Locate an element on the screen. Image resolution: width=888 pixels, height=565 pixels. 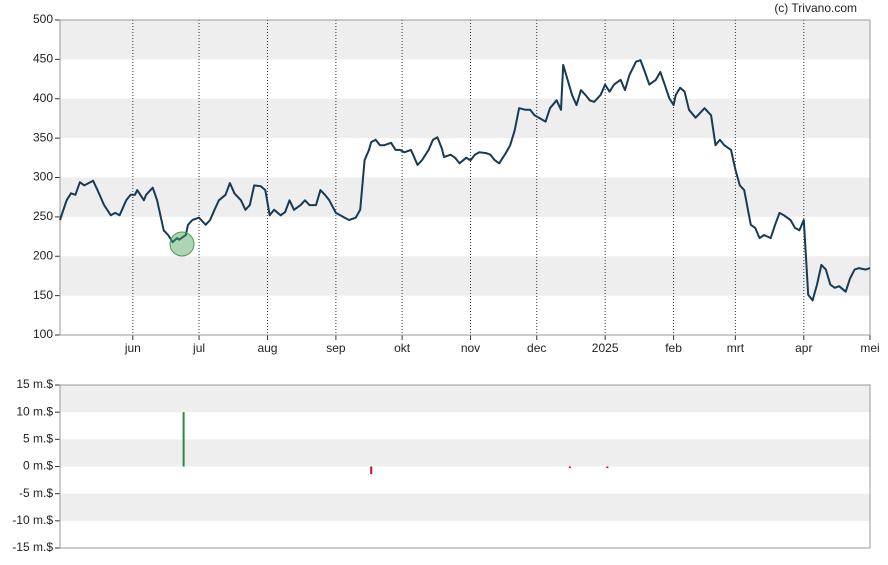
y-tick-label: 350 is located at coordinates (43, 137).